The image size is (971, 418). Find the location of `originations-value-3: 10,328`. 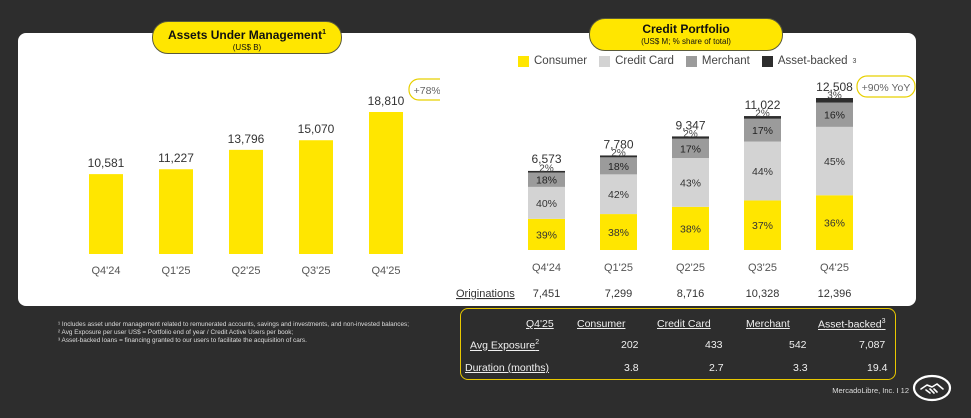

originations-value-3: 10,328 is located at coordinates (763, 294).